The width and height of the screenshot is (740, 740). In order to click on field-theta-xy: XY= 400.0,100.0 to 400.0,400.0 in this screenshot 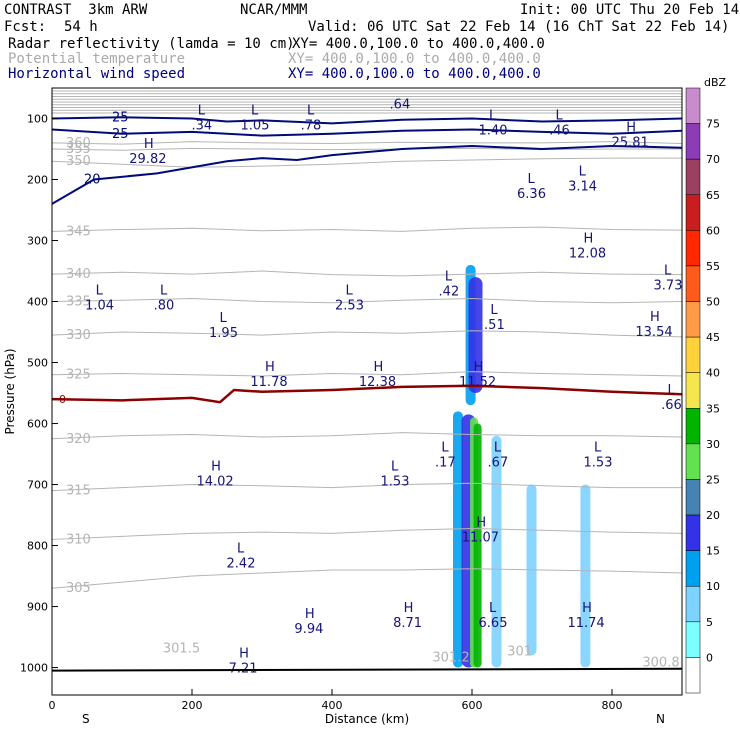, I will do `click(414, 59)`.